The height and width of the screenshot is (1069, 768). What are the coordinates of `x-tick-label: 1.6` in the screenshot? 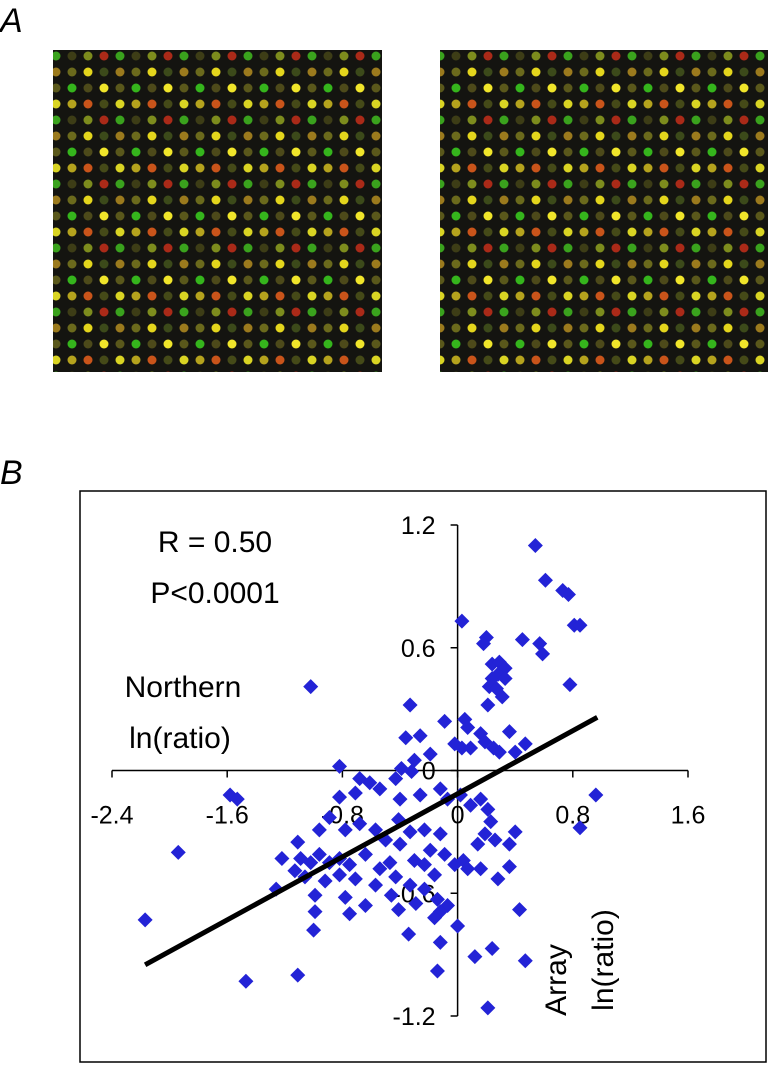 It's located at (688, 816).